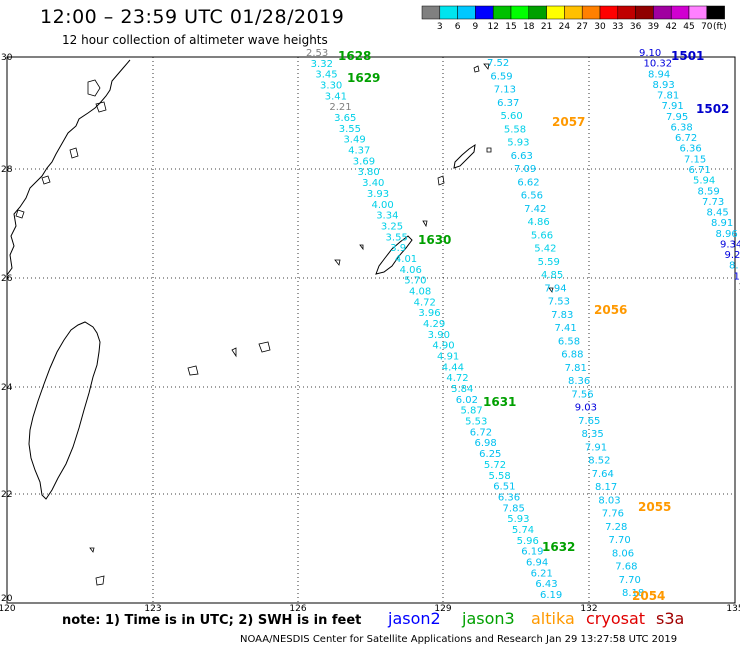 This screenshot has width=740, height=650. I want to click on wave-height-value: 8.59, so click(709, 191).